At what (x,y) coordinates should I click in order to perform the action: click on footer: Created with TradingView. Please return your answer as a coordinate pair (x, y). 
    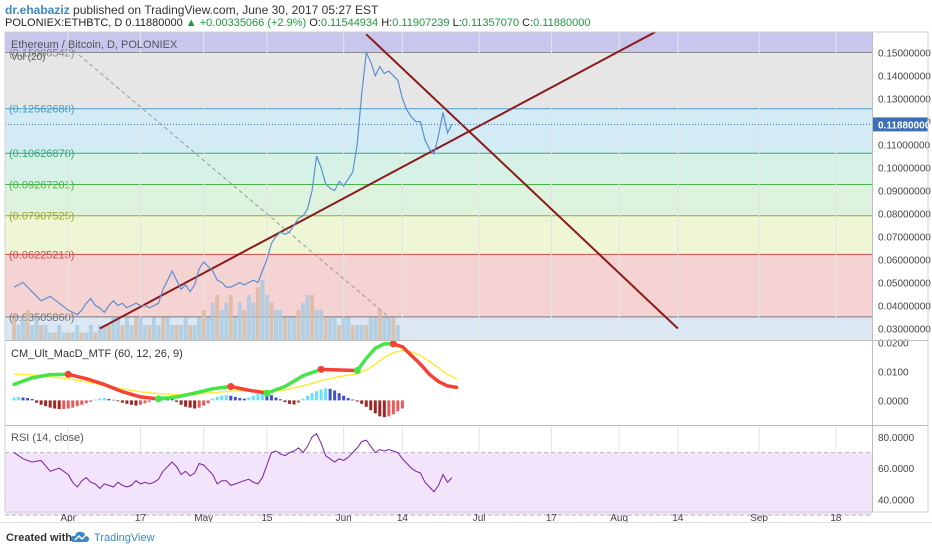
    Looking at the image, I should click on (466, 536).